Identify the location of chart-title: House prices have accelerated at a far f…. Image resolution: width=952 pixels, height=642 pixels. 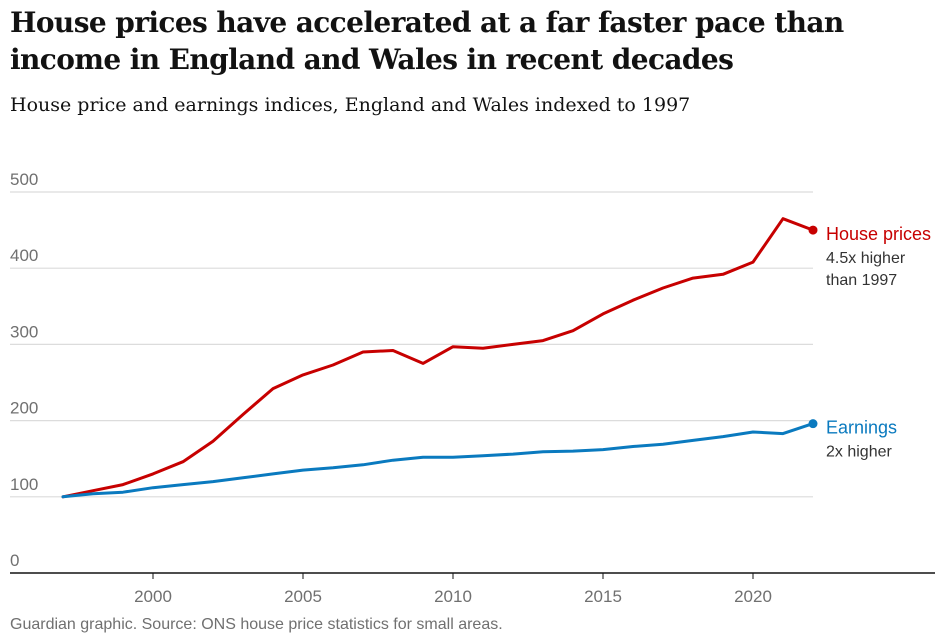
(427, 41).